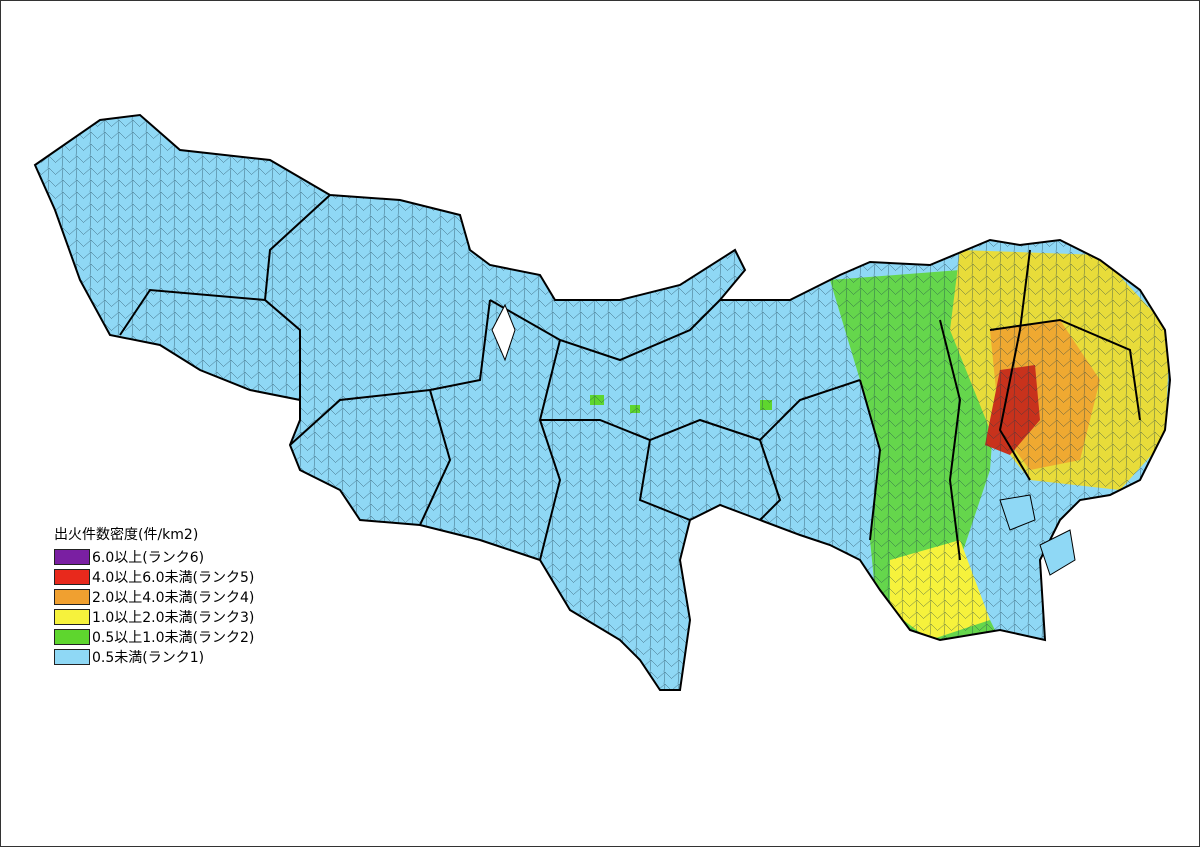 This screenshot has height=847, width=1200. I want to click on legend-item: 2.0以上4.0未満(ランク4), so click(154, 597).